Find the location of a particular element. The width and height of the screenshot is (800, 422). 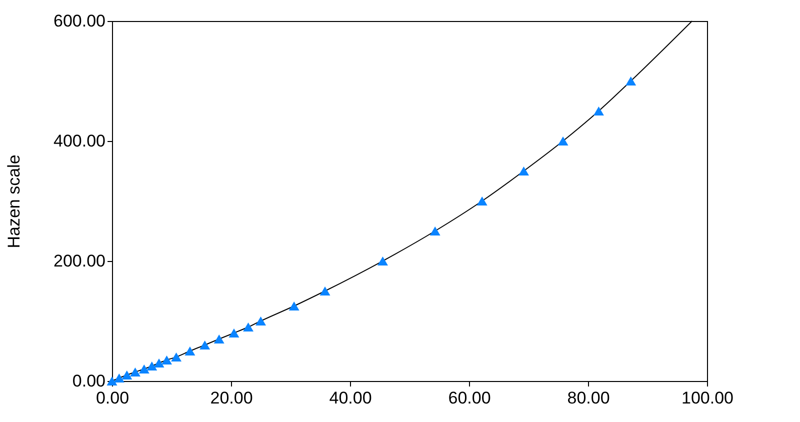

x-tick-label: 0.00 is located at coordinates (113, 398).